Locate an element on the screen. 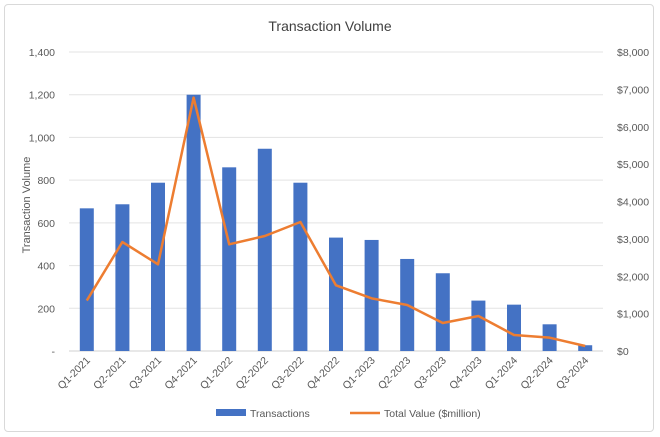 This screenshot has width=660, height=437. x-tick-label: Q1-2022 is located at coordinates (216, 373).